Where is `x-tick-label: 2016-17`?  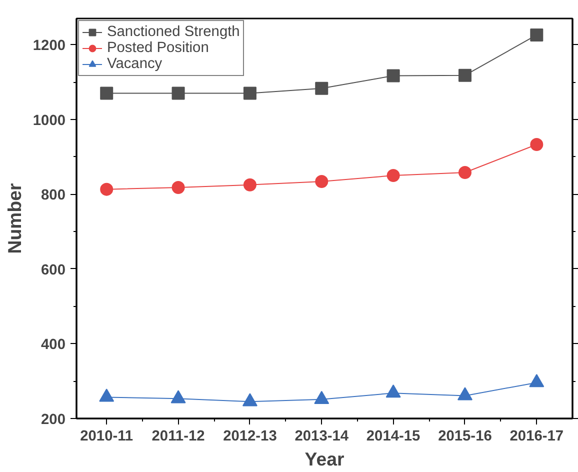
x-tick-label: 2016-17 is located at coordinates (537, 436).